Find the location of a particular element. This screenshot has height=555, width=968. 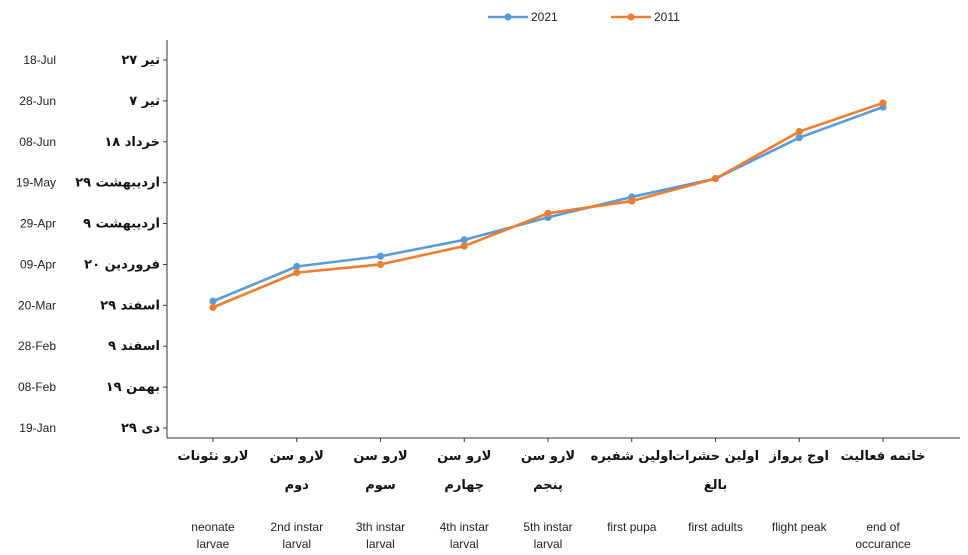

x-category-label-fa: خاتمه فعالیت is located at coordinates (883, 456).